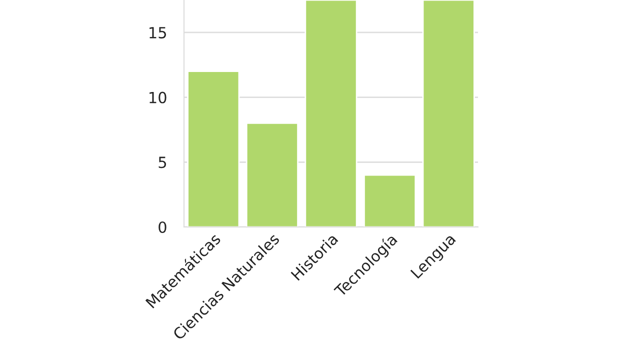  I want to click on y-tick-label: 15, so click(158, 32).